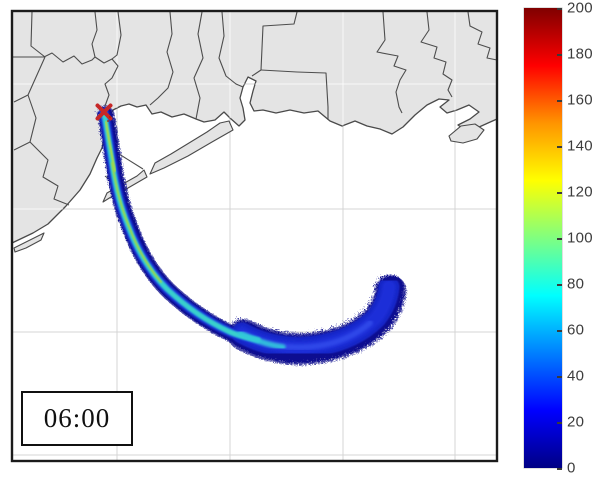 This screenshot has height=478, width=600. Describe the element at coordinates (29, 242) in the screenshot. I see `coastal-islet` at that location.